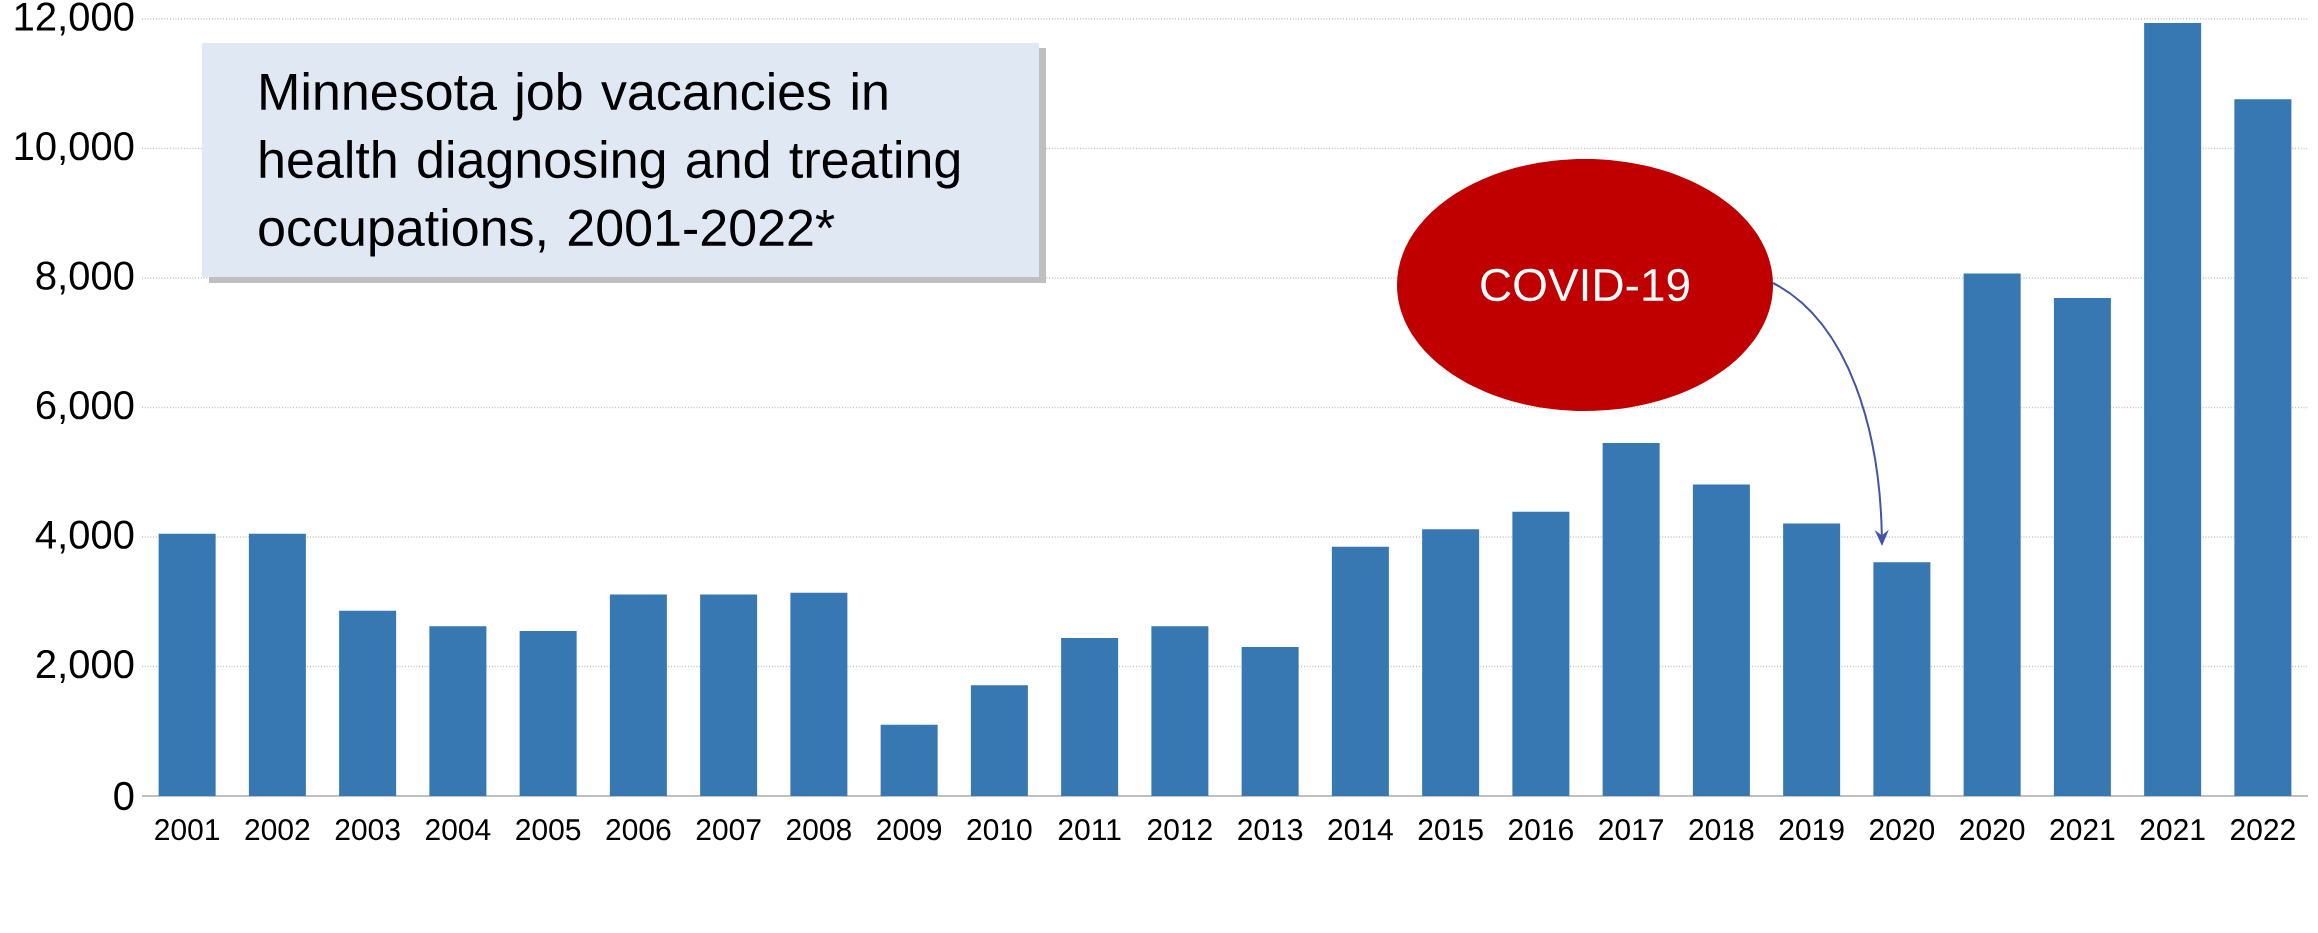  I want to click on x-tick-label: 2004, so click(458, 830).